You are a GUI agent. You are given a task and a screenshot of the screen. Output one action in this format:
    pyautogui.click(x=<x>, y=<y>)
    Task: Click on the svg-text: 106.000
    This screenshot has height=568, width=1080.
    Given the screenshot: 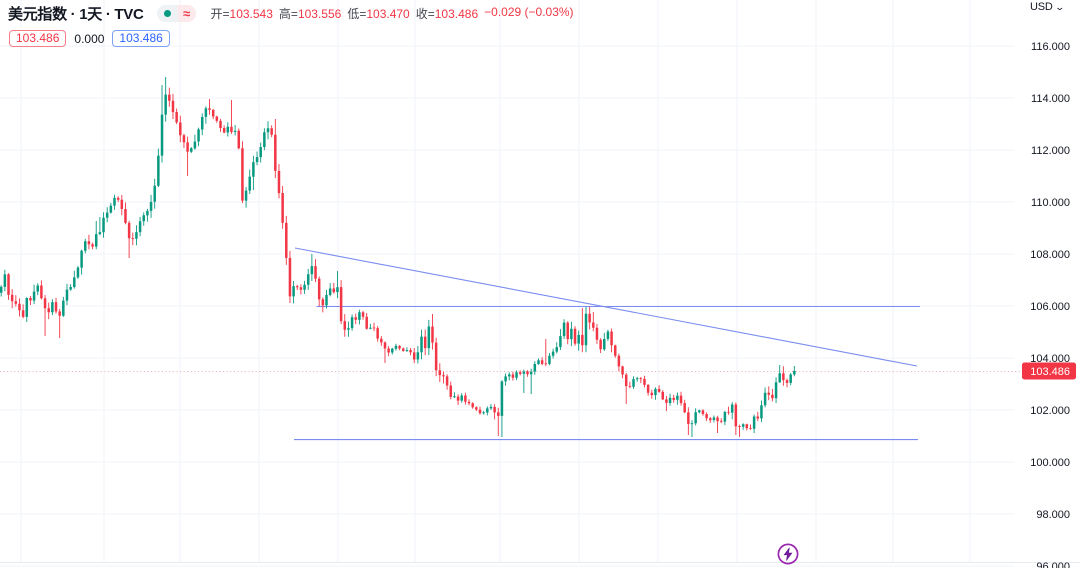 What is the action you would take?
    pyautogui.click(x=1050, y=307)
    